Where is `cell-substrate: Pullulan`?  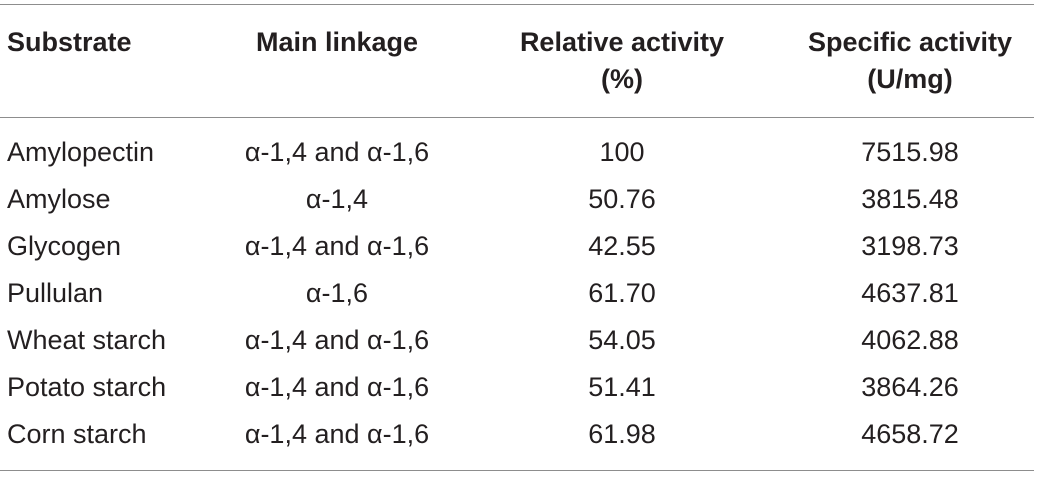
cell-substrate: Pullulan is located at coordinates (55, 293).